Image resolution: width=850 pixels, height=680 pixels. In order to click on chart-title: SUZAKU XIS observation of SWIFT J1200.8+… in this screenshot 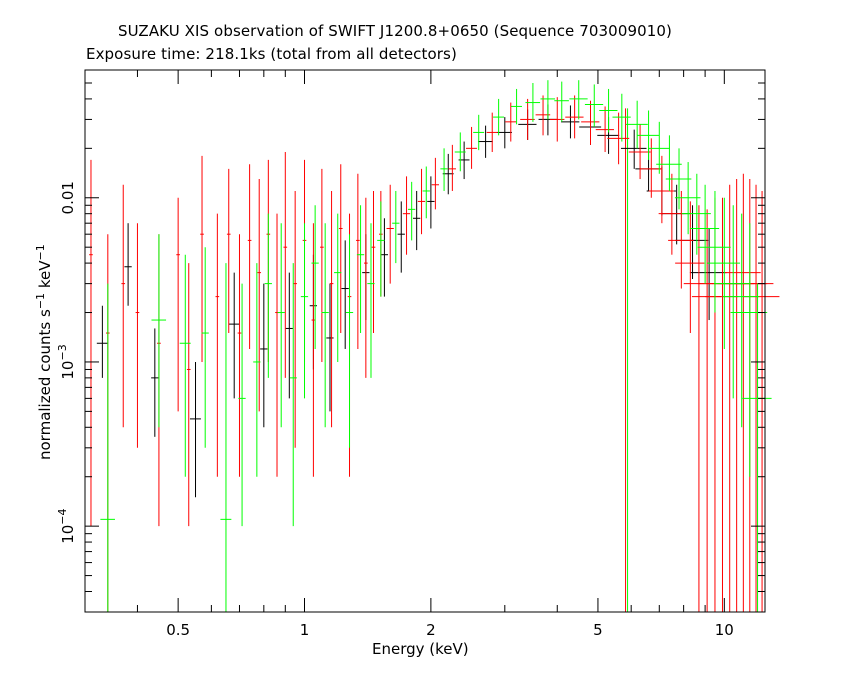, I will do `click(395, 31)`.